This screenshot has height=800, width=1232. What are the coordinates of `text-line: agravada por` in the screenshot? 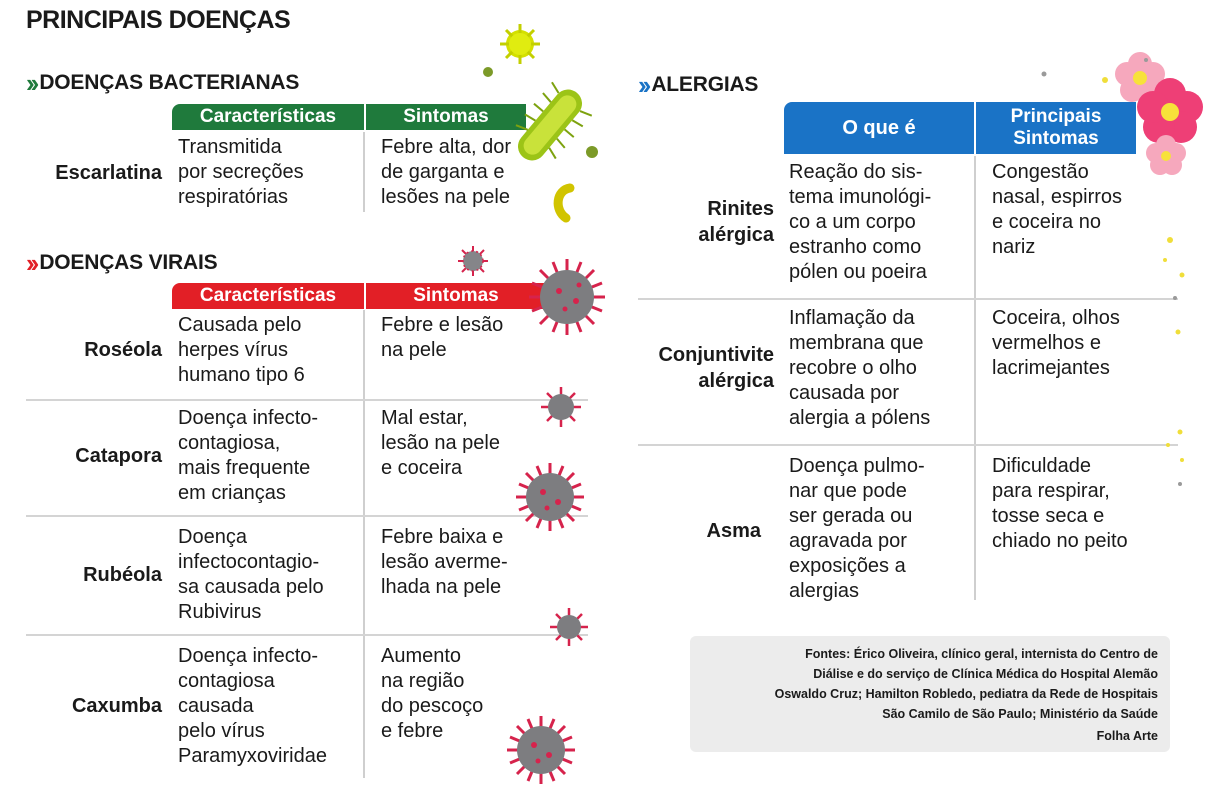 It's located at (848, 541).